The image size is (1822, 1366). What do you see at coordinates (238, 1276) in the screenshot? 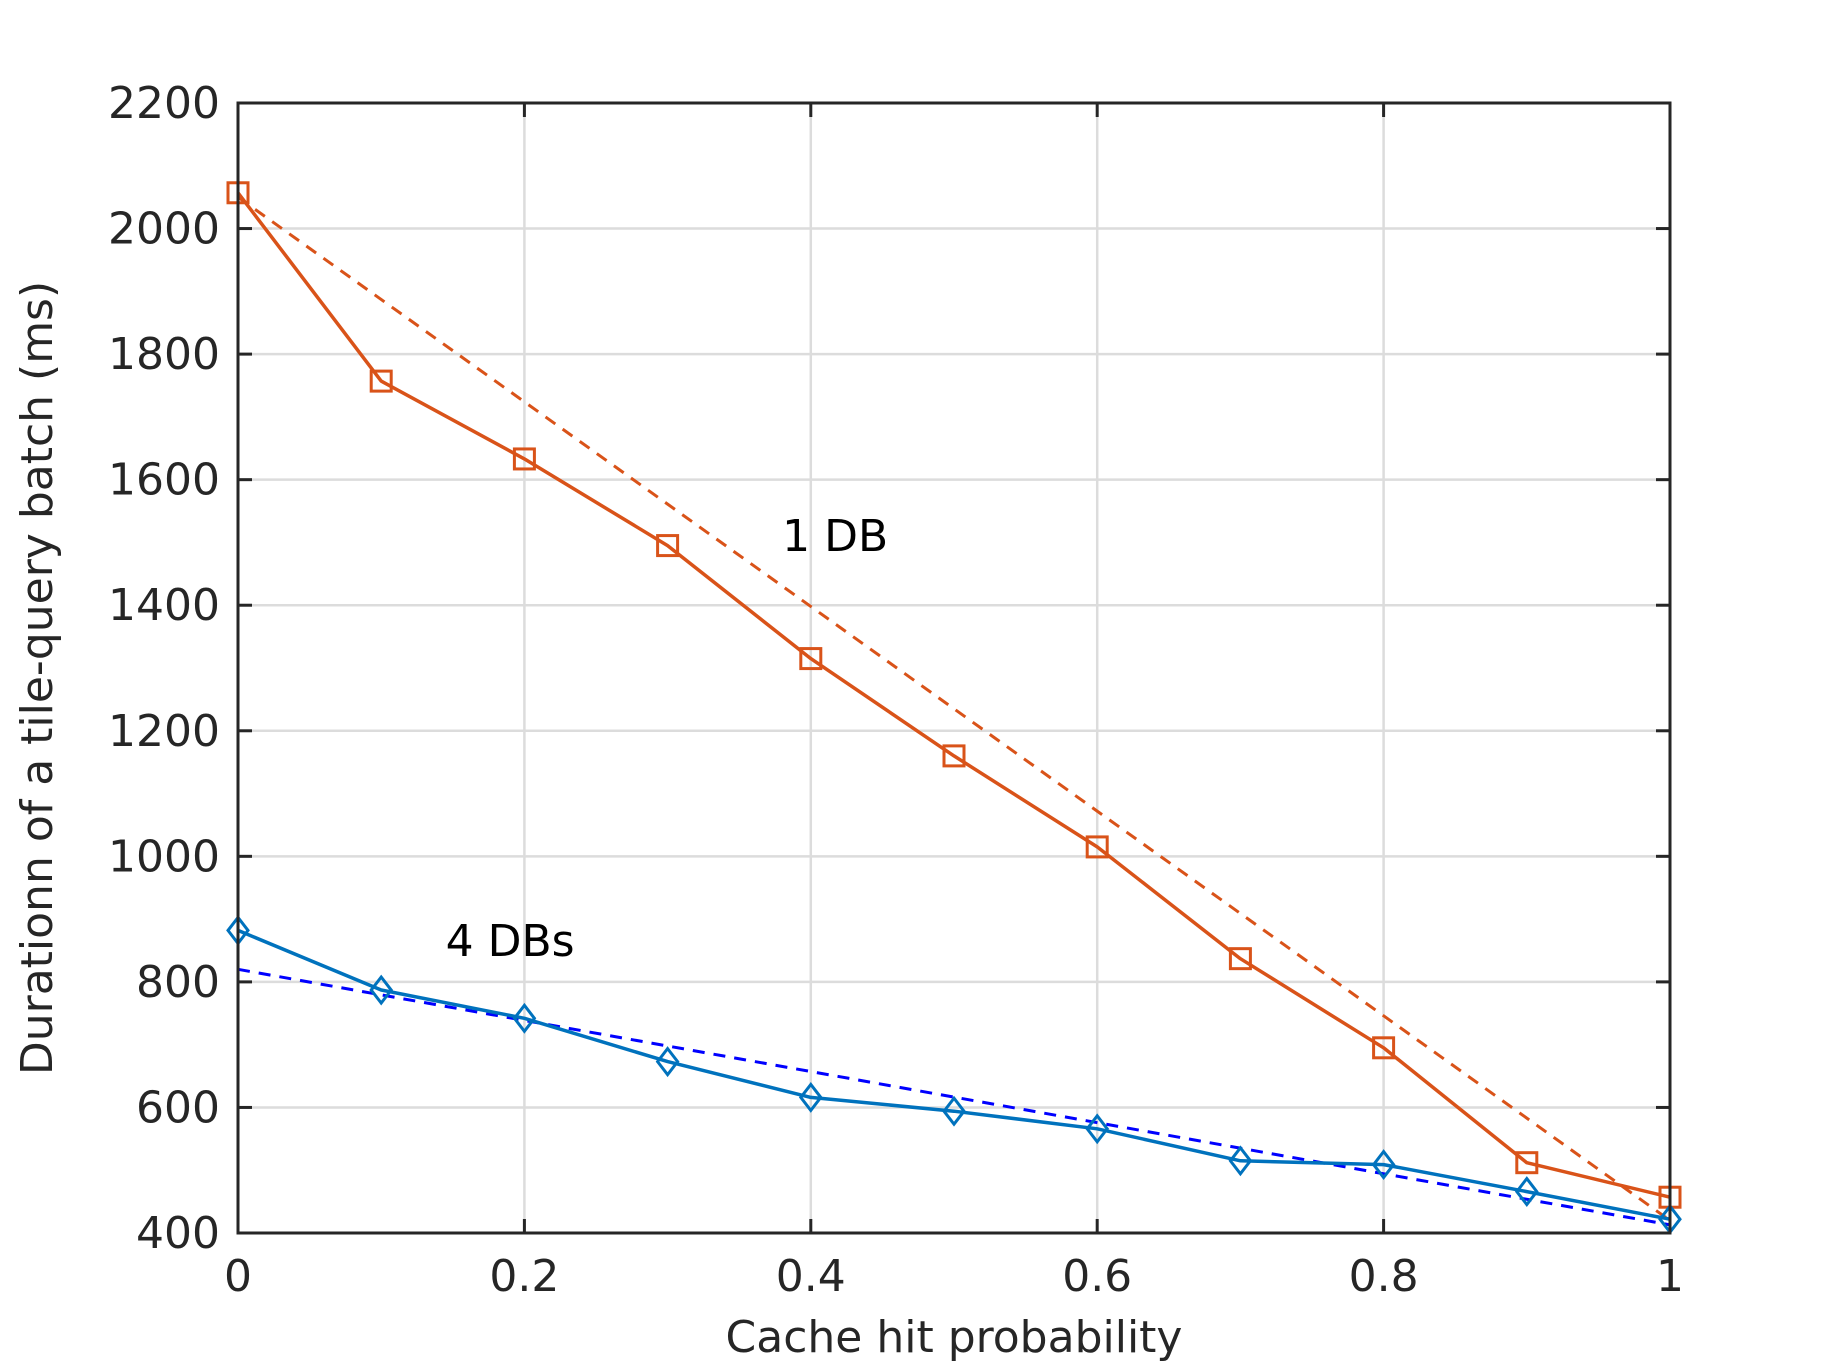
I see `x-tick-label: 0` at bounding box center [238, 1276].